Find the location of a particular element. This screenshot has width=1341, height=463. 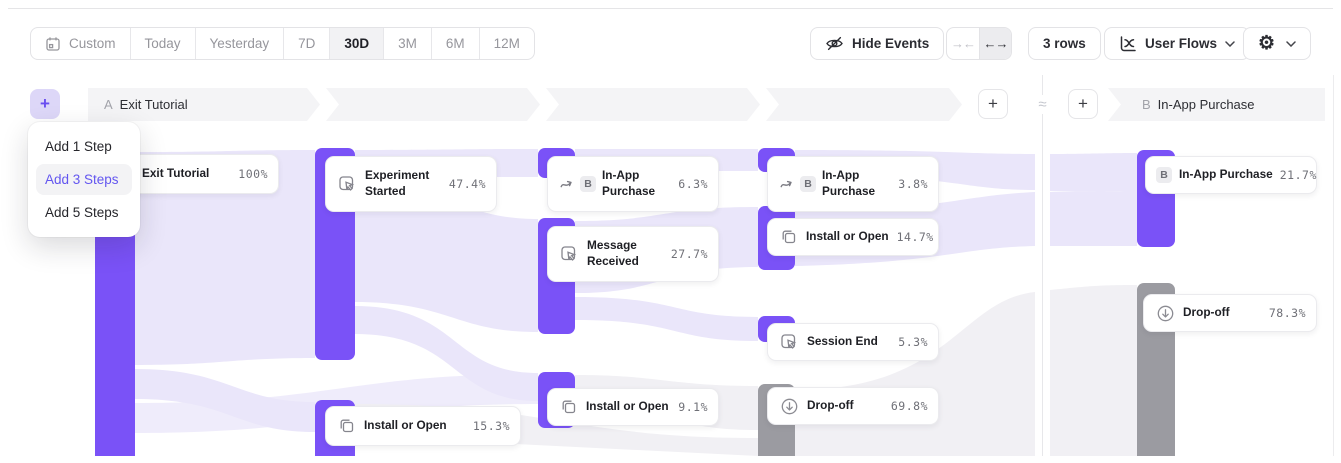

rows-button: 3 rows is located at coordinates (1064, 43).